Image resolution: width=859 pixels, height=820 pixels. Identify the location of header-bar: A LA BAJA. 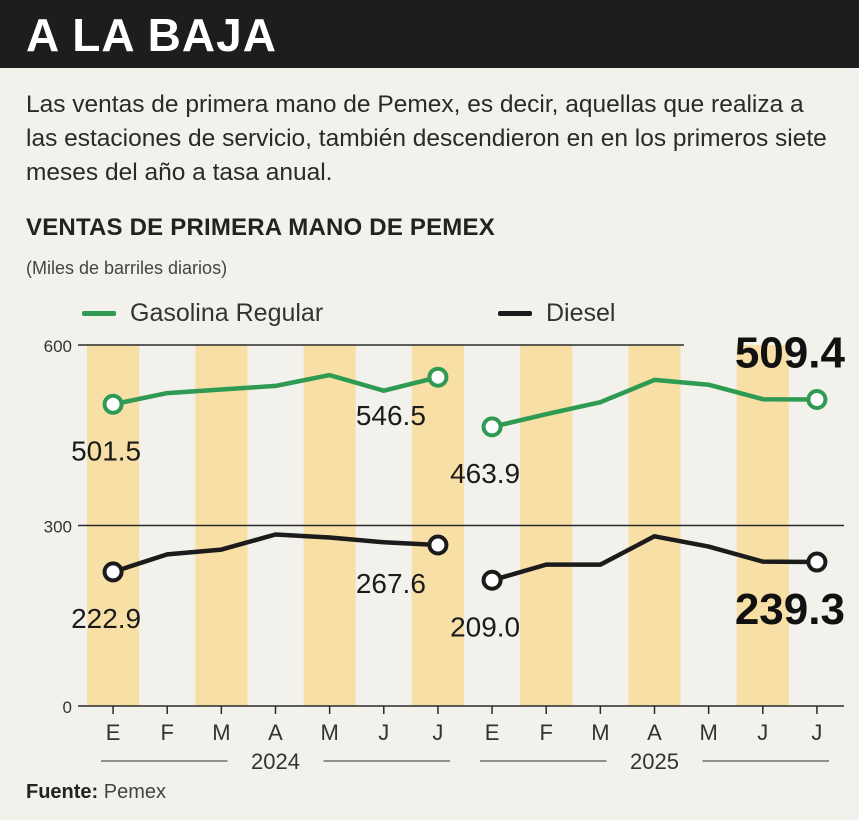
(429, 34).